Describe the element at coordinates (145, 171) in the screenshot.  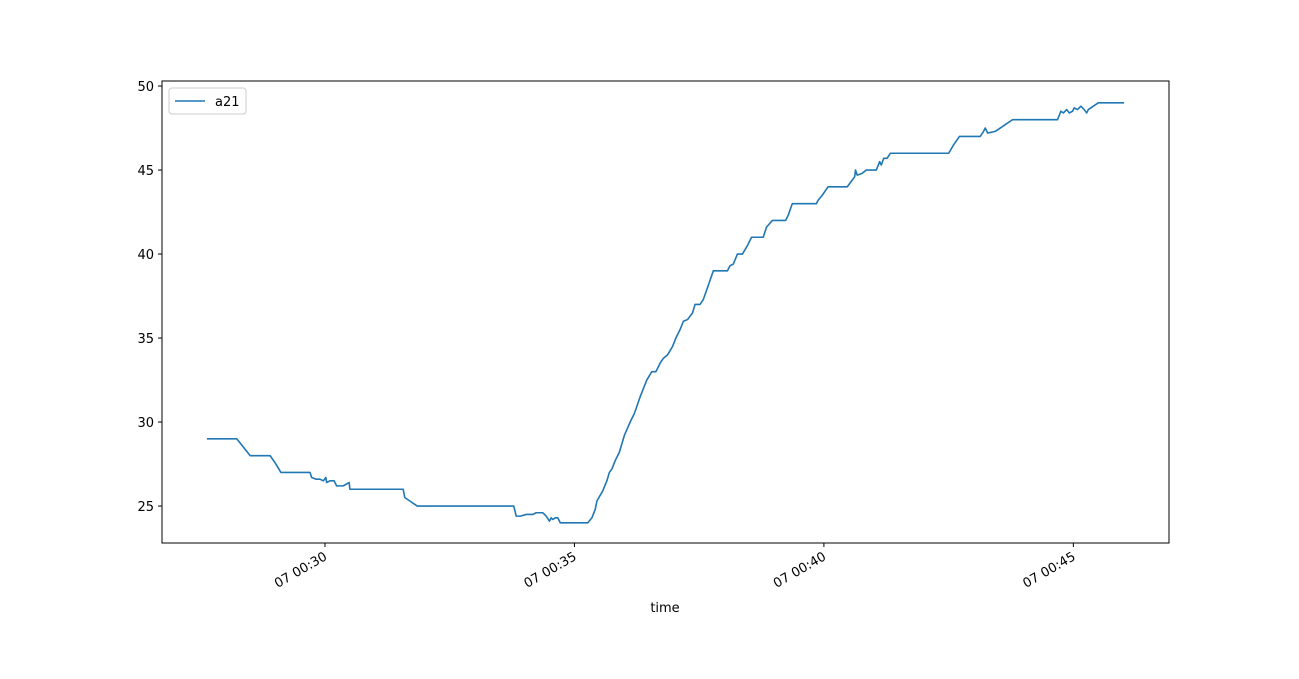
I see `y-tick-label: 45` at that location.